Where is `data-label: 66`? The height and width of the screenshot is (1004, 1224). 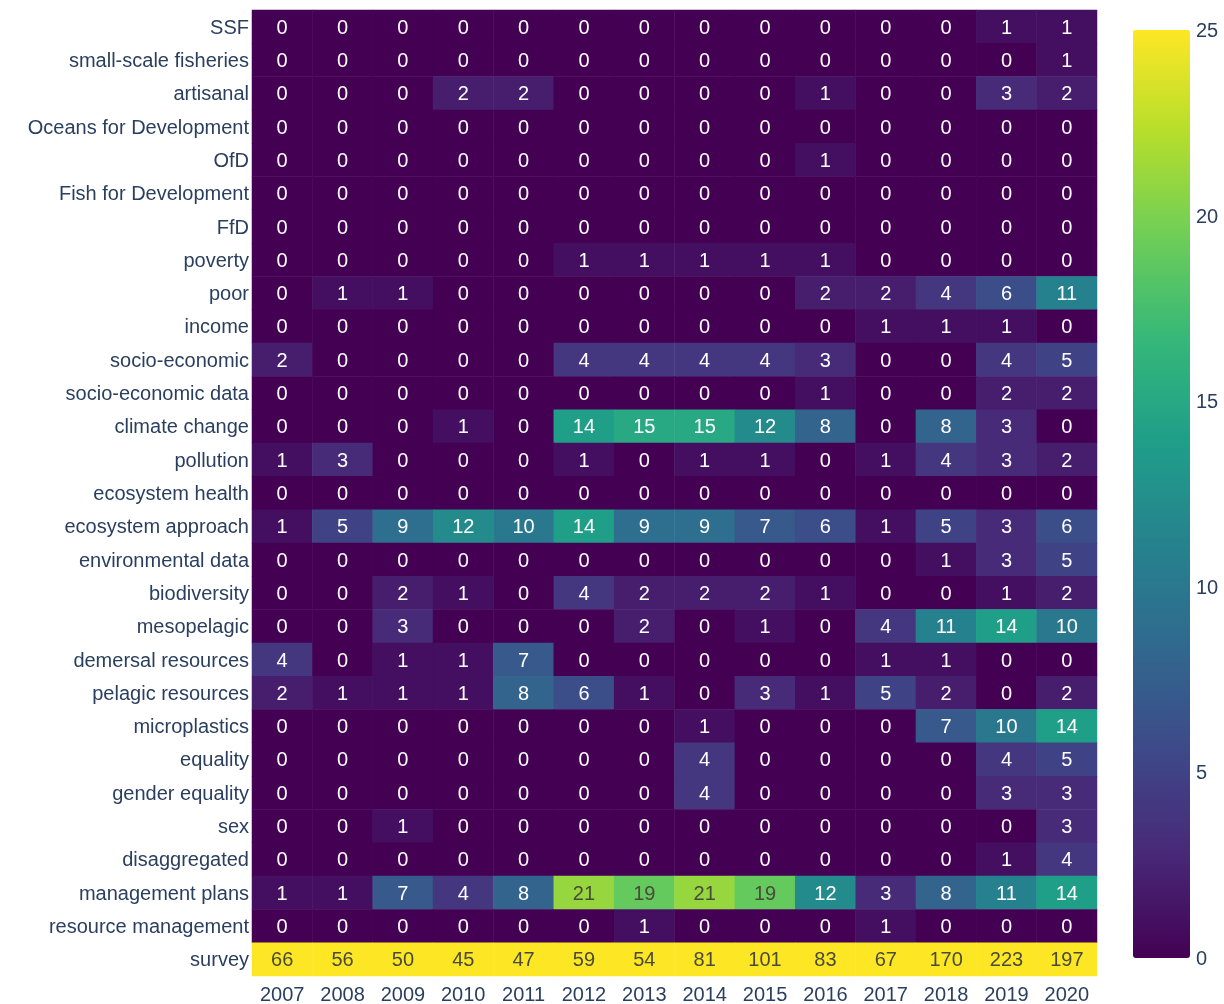
data-label: 66 is located at coordinates (282, 959).